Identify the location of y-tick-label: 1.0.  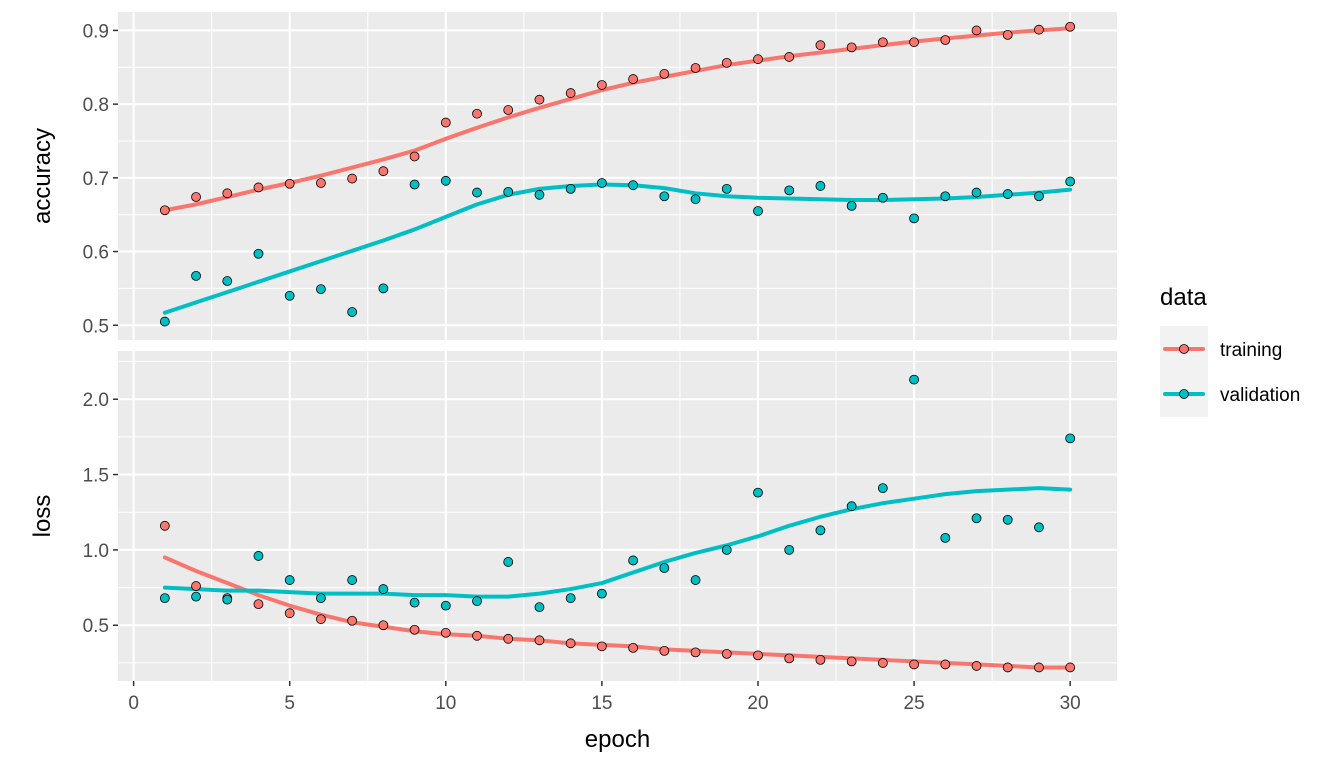
(96, 551).